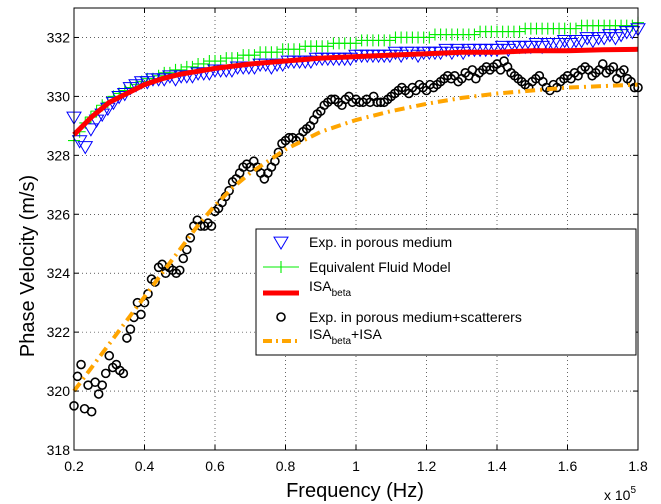  Describe the element at coordinates (286, 466) in the screenshot. I see `x-tick-label: 0.8` at that location.